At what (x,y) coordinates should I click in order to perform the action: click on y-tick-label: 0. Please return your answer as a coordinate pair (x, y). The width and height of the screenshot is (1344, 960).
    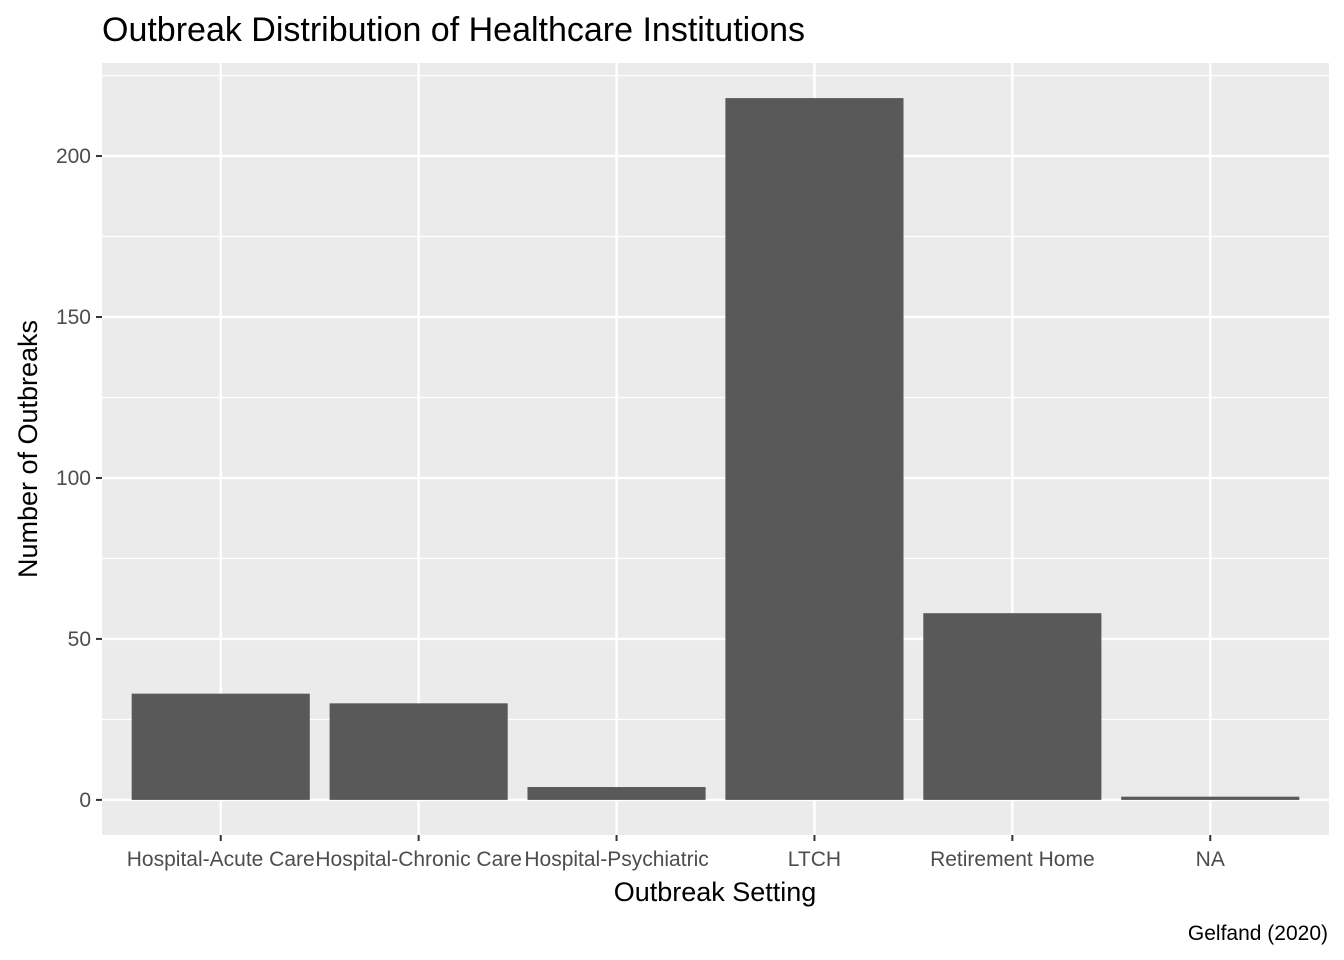
    Looking at the image, I should click on (85, 800).